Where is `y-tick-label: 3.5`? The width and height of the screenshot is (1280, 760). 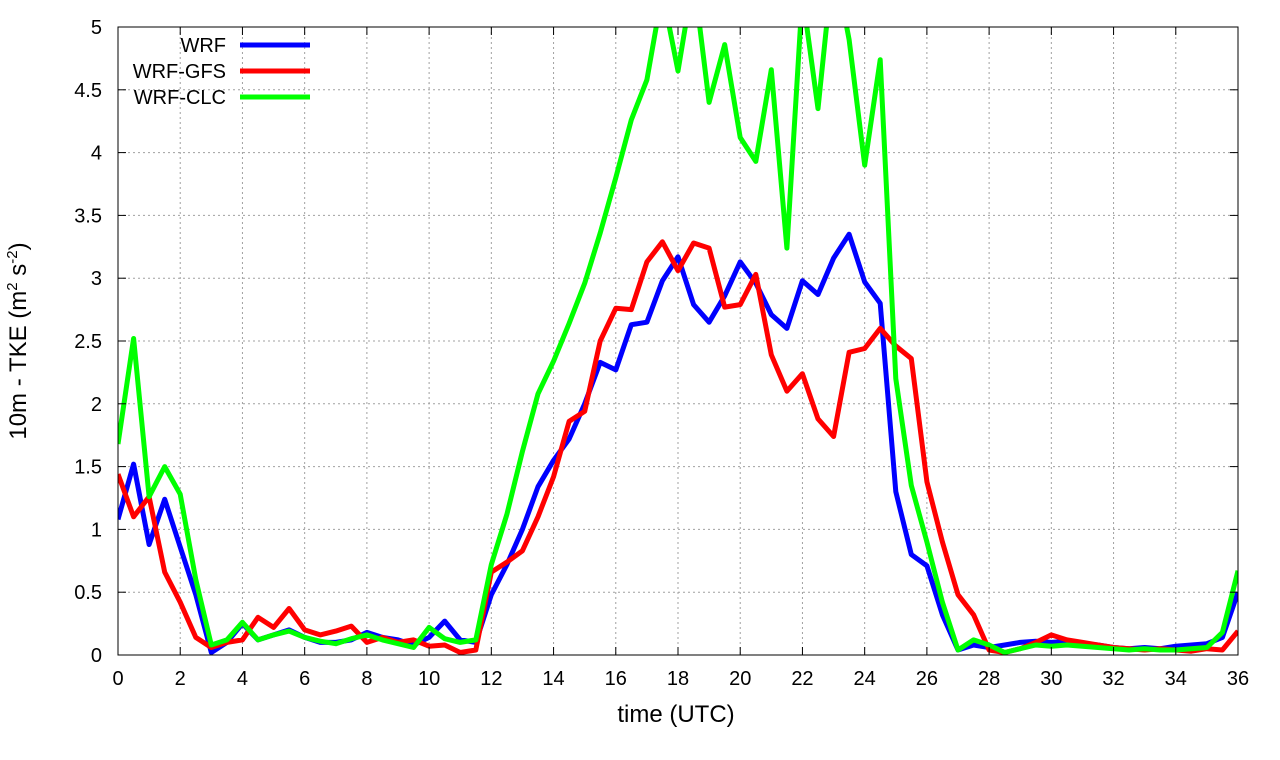 y-tick-label: 3.5 is located at coordinates (88, 216).